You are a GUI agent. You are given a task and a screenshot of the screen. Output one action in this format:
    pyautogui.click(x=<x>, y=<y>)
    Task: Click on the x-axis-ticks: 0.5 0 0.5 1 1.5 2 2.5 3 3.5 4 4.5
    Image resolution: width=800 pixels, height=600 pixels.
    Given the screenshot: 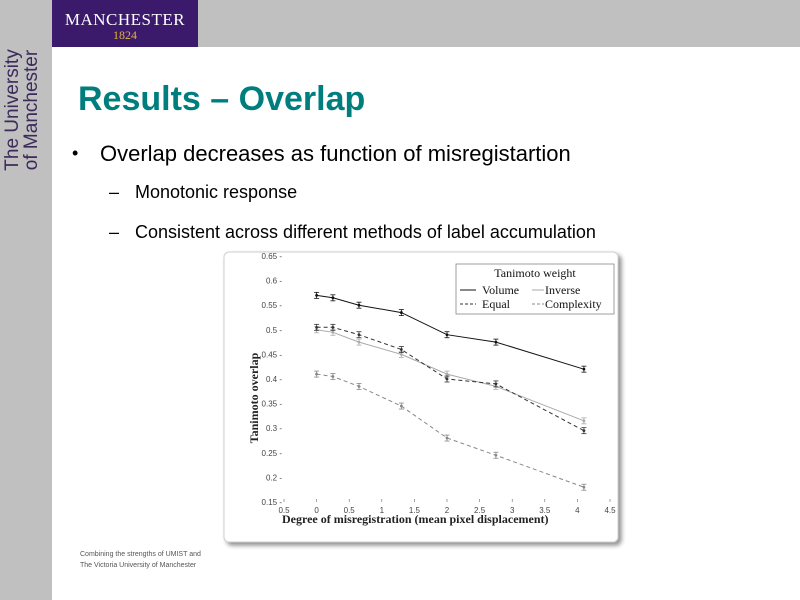 What is the action you would take?
    pyautogui.click(x=447, y=507)
    